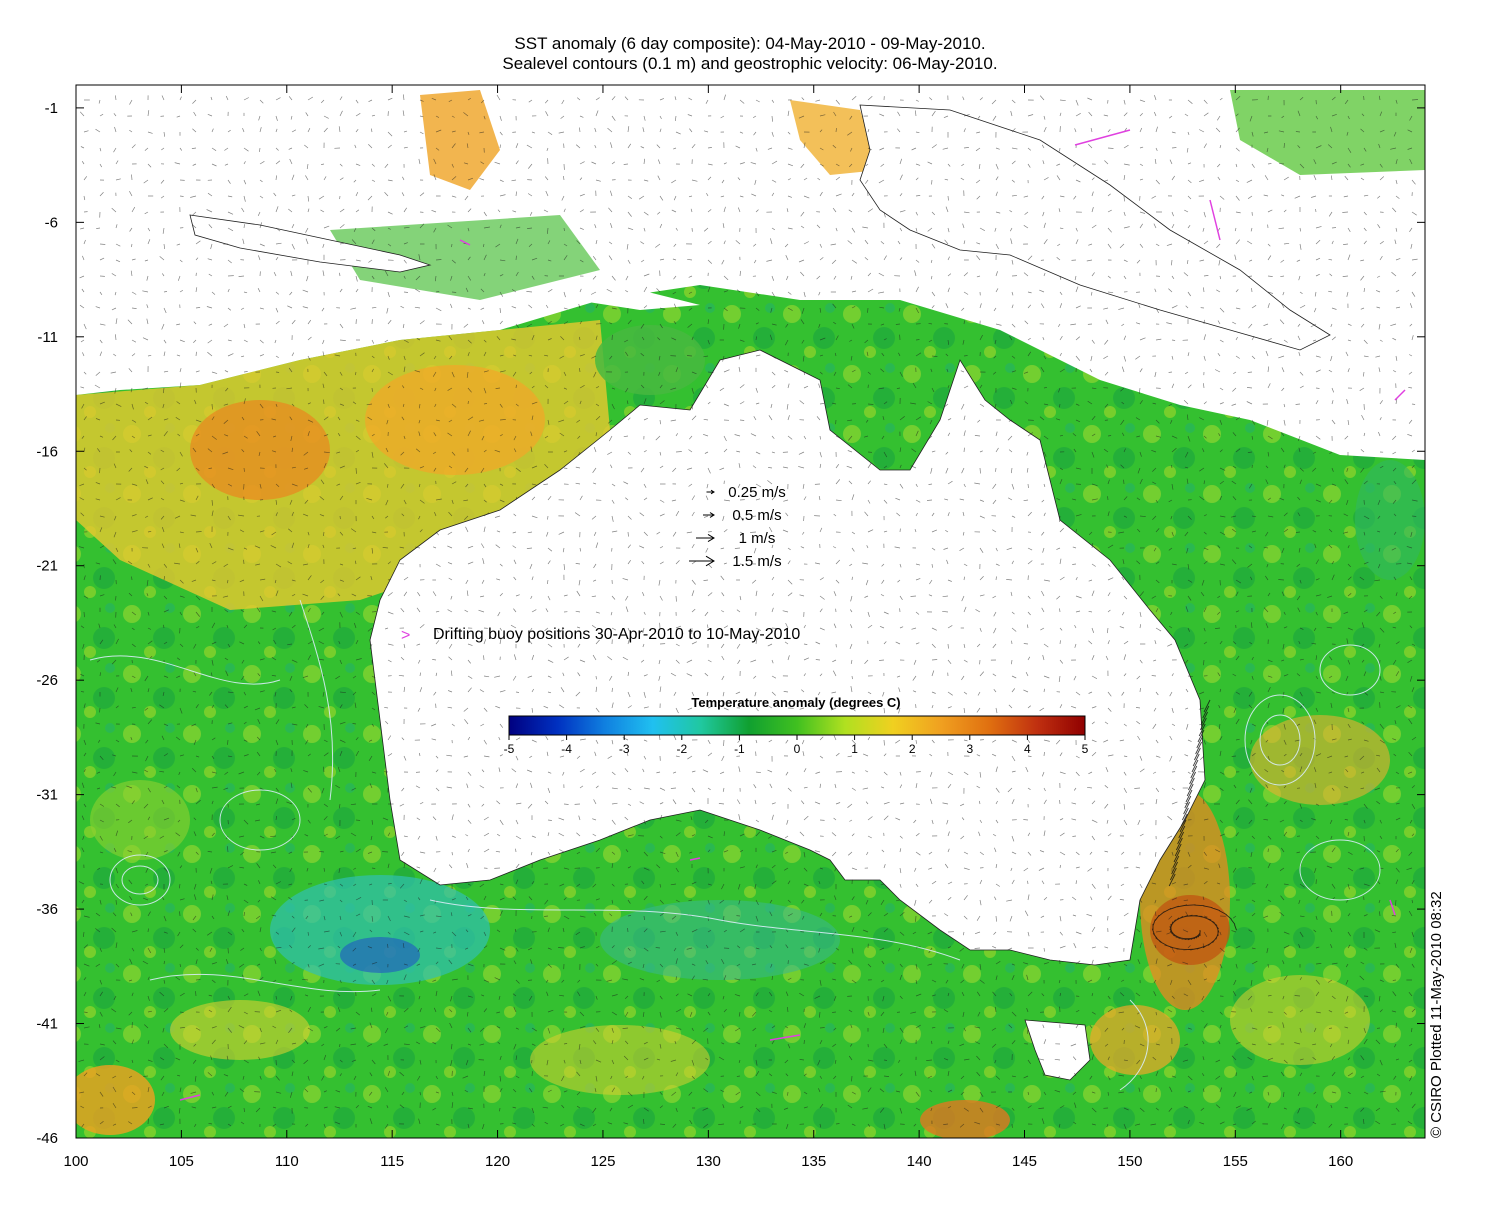 The width and height of the screenshot is (1500, 1225). I want to click on lat-tick-label: -11, so click(47, 337).